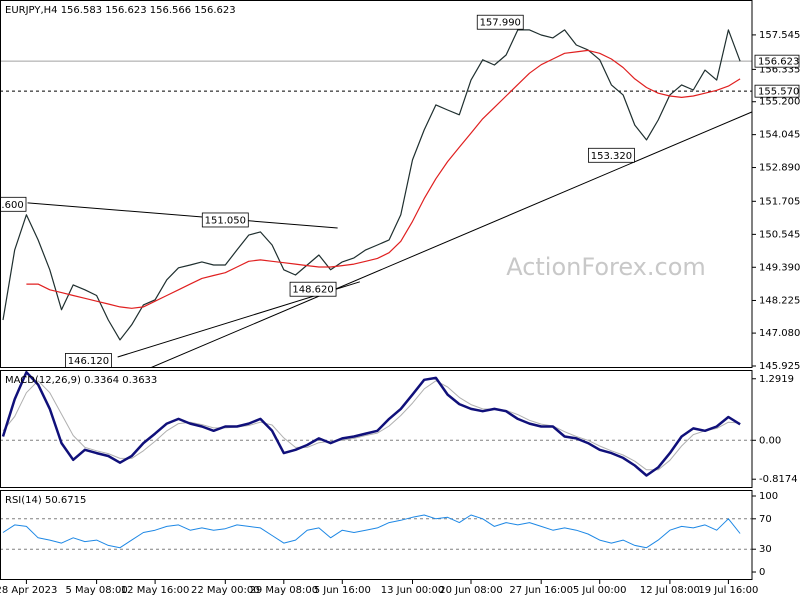  I want to click on x-tick-label: 28 Apr 2023, so click(28, 590).